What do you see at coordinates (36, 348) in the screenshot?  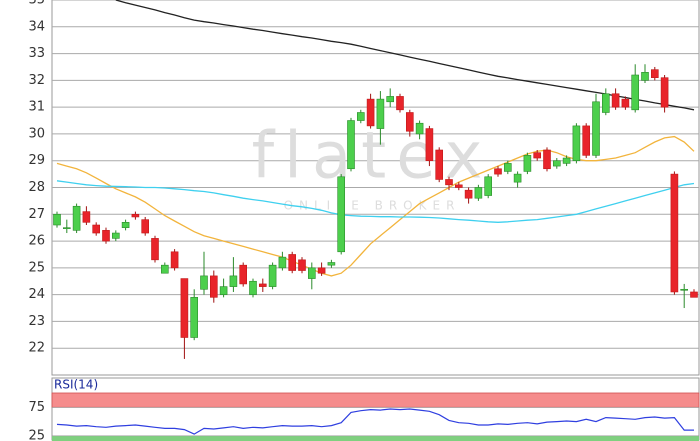 I see `y-tick-label: 22` at bounding box center [36, 348].